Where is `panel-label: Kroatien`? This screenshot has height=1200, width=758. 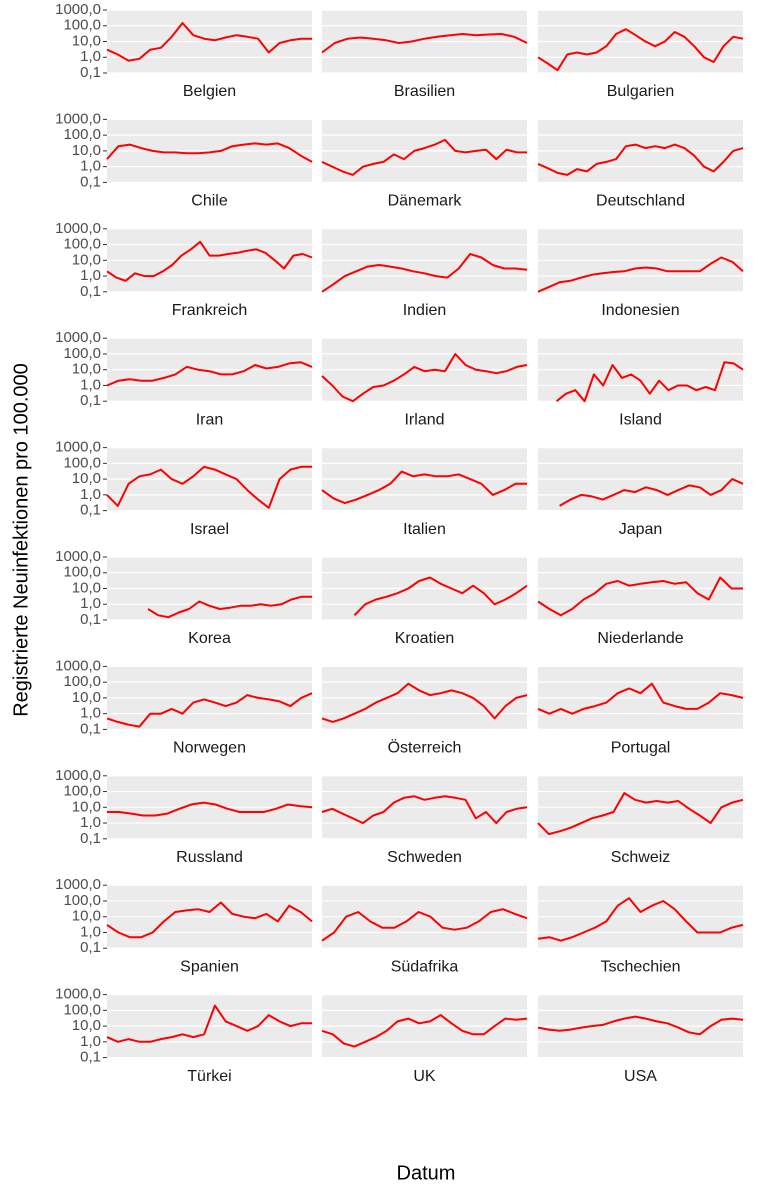
panel-label: Kroatien is located at coordinates (425, 638).